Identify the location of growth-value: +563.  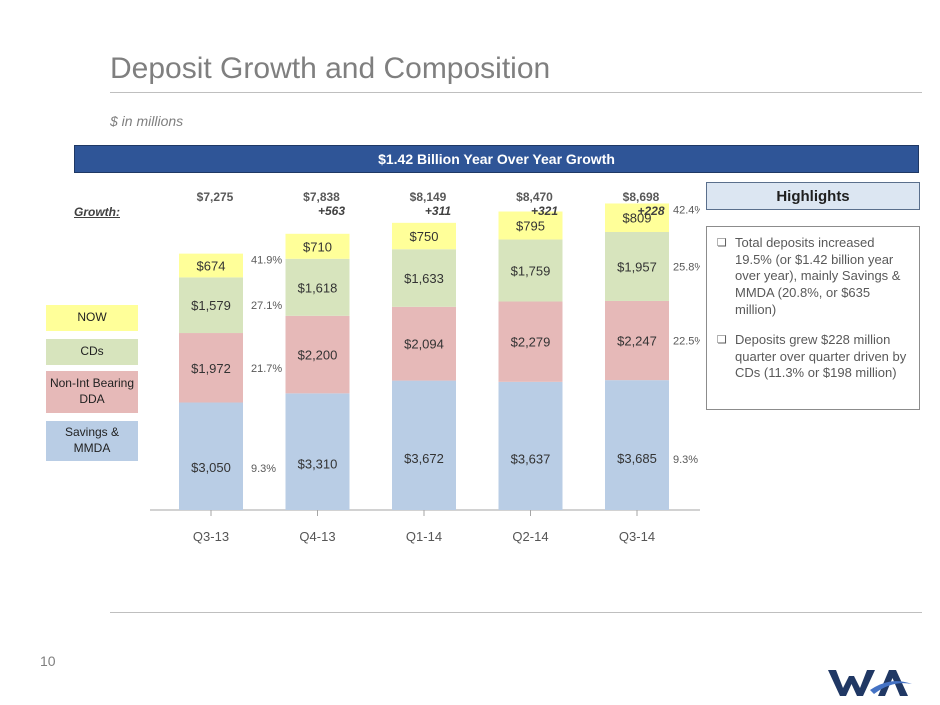
(331, 211).